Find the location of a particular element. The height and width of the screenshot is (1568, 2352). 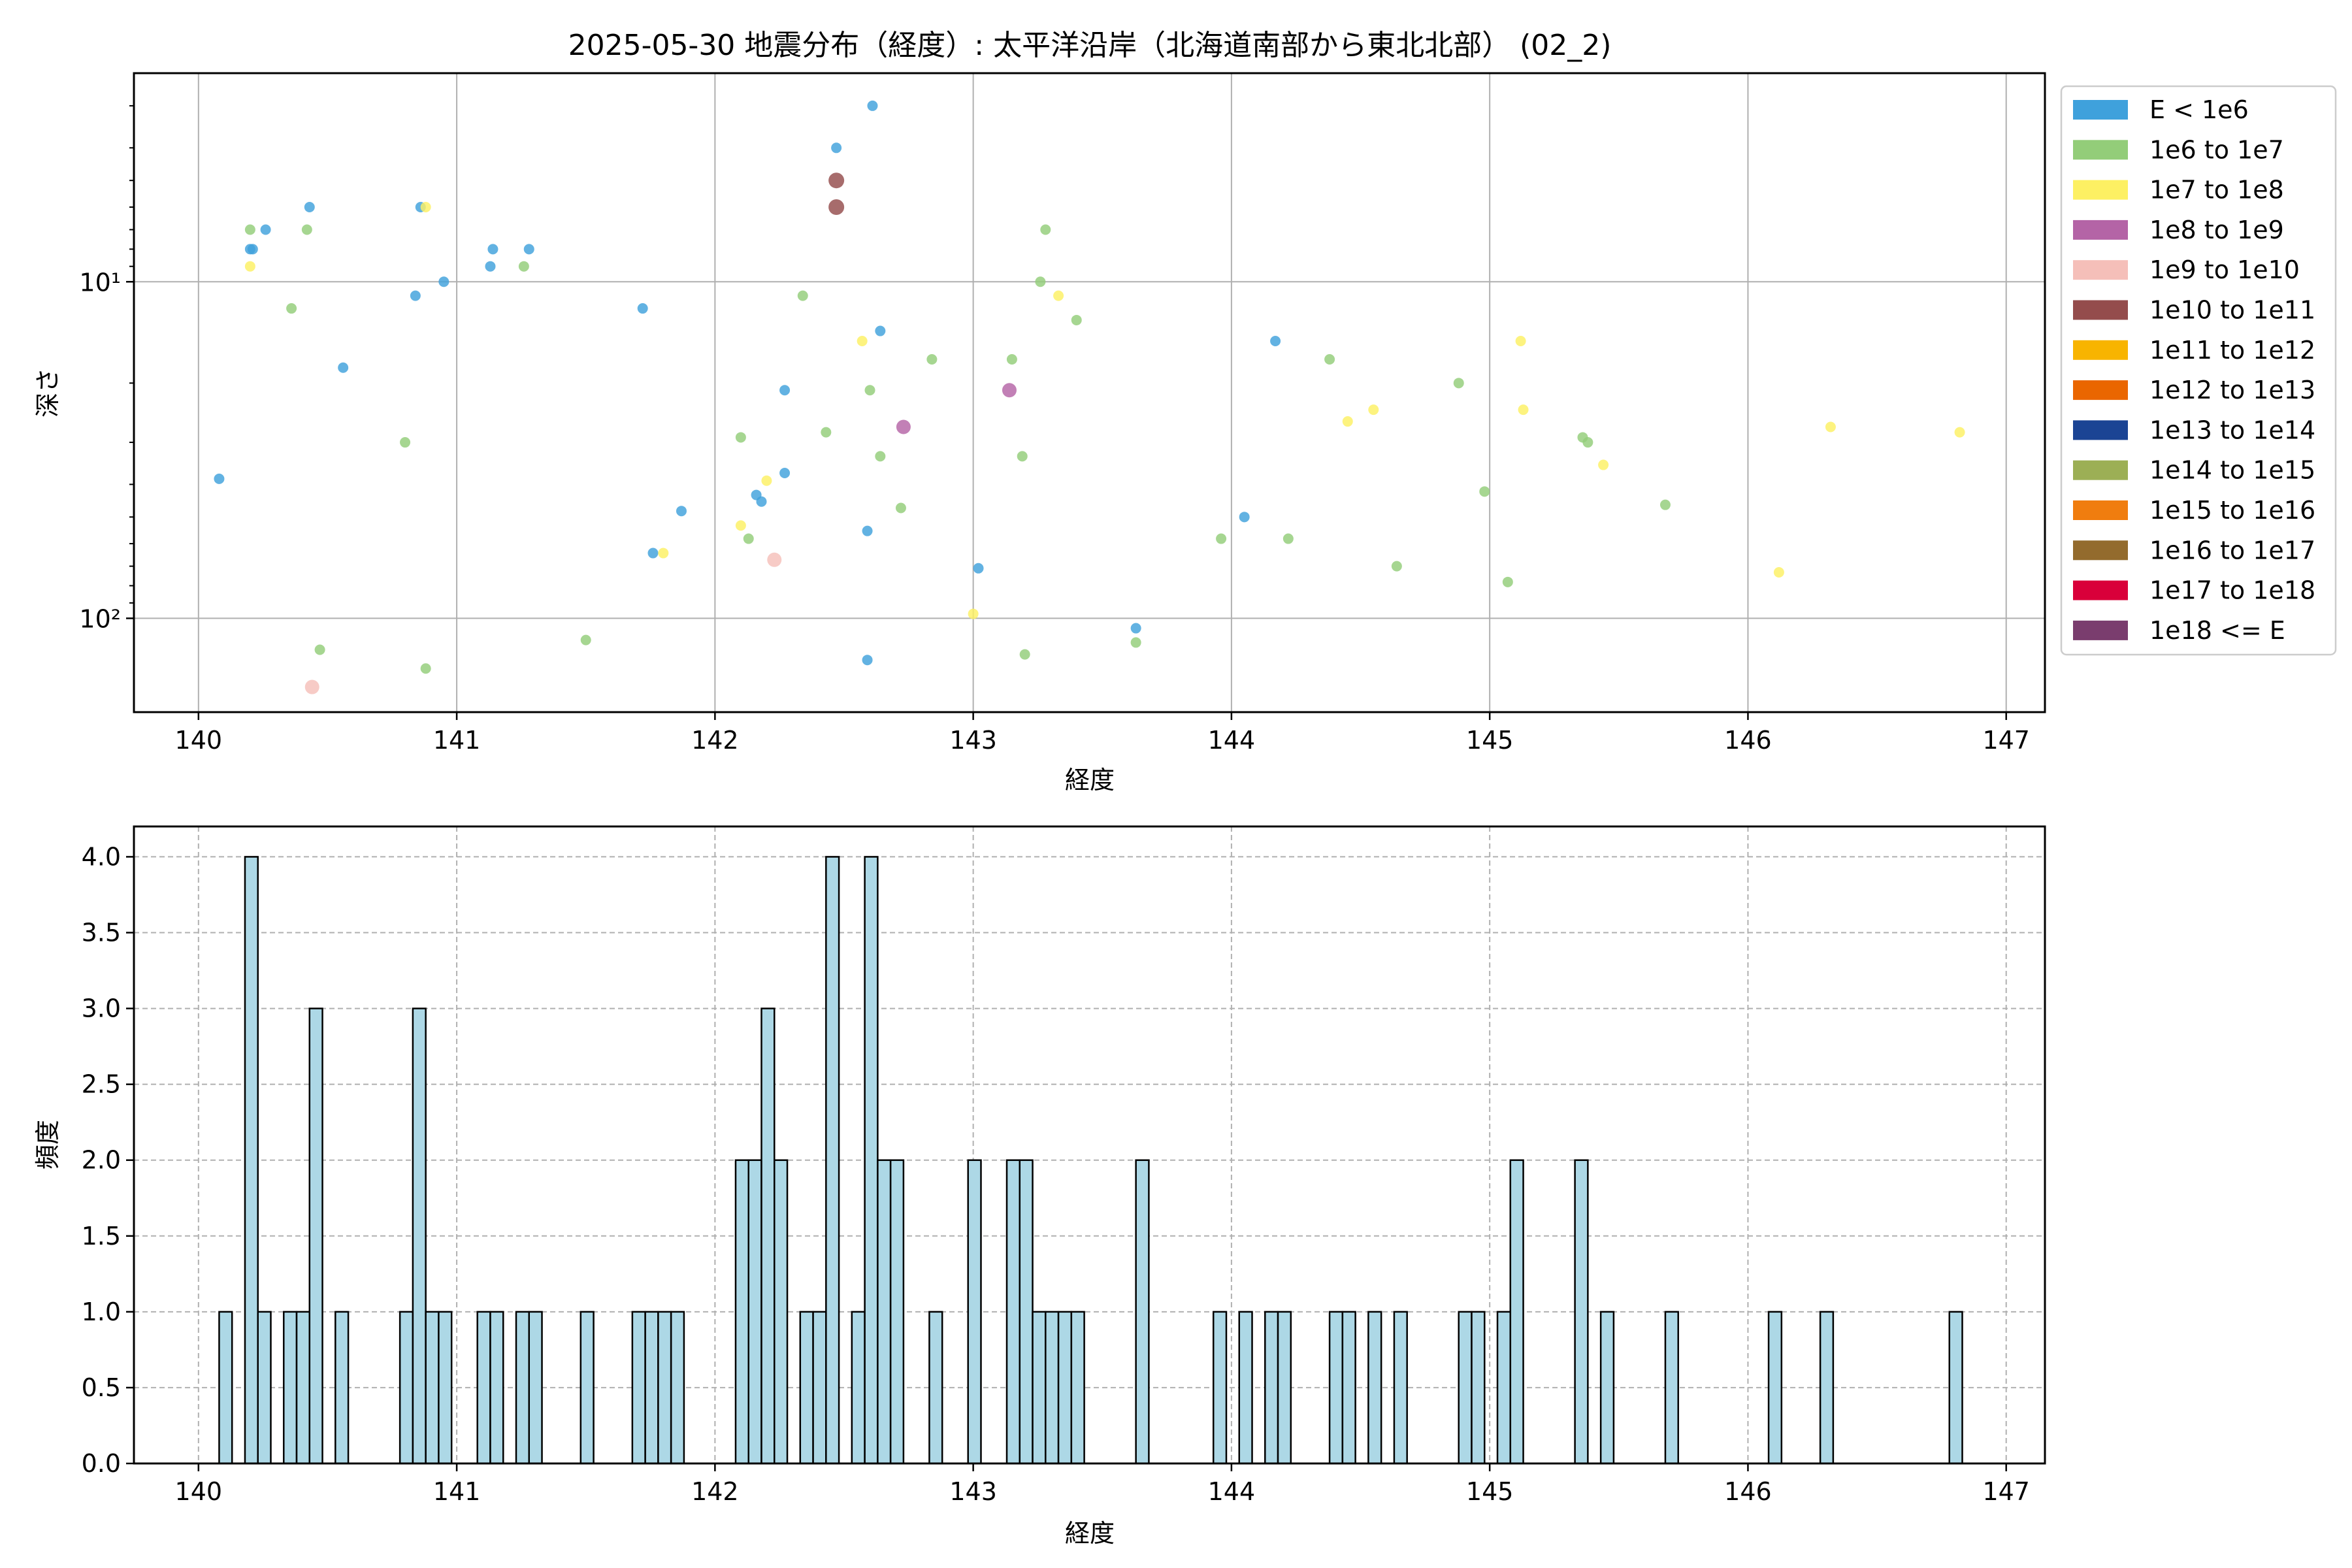

scatter-x-axis-label: 経度 is located at coordinates (1090, 780).